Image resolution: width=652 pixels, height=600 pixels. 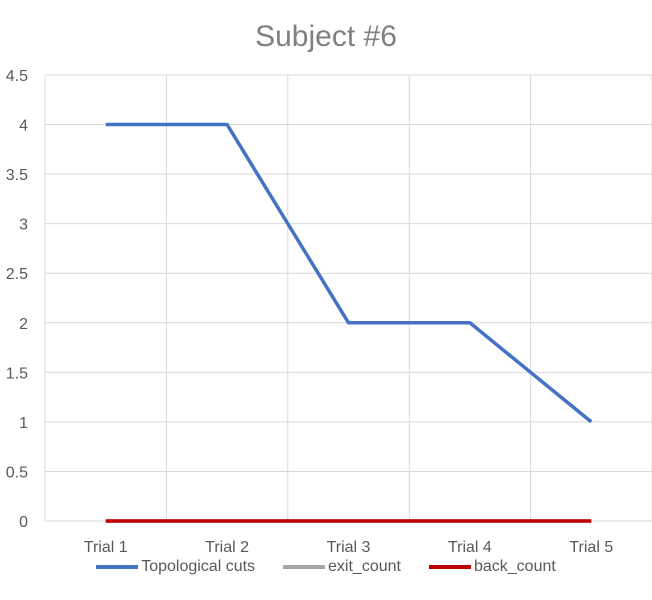 I want to click on x-tick-label: Trial 5, so click(x=591, y=547).